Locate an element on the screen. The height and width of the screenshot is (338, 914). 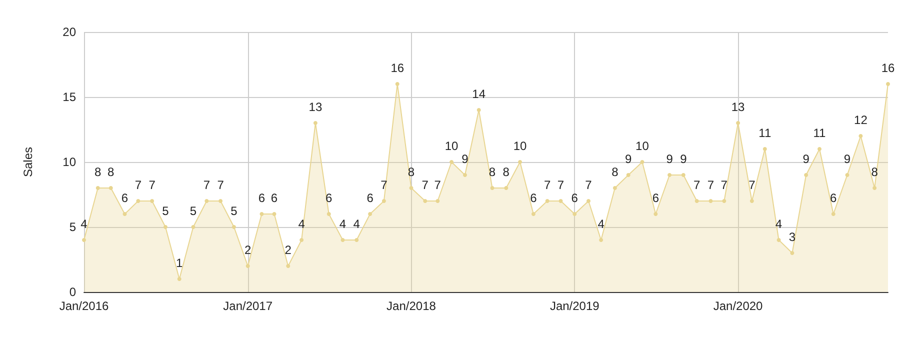
data-label: 3 is located at coordinates (792, 237).